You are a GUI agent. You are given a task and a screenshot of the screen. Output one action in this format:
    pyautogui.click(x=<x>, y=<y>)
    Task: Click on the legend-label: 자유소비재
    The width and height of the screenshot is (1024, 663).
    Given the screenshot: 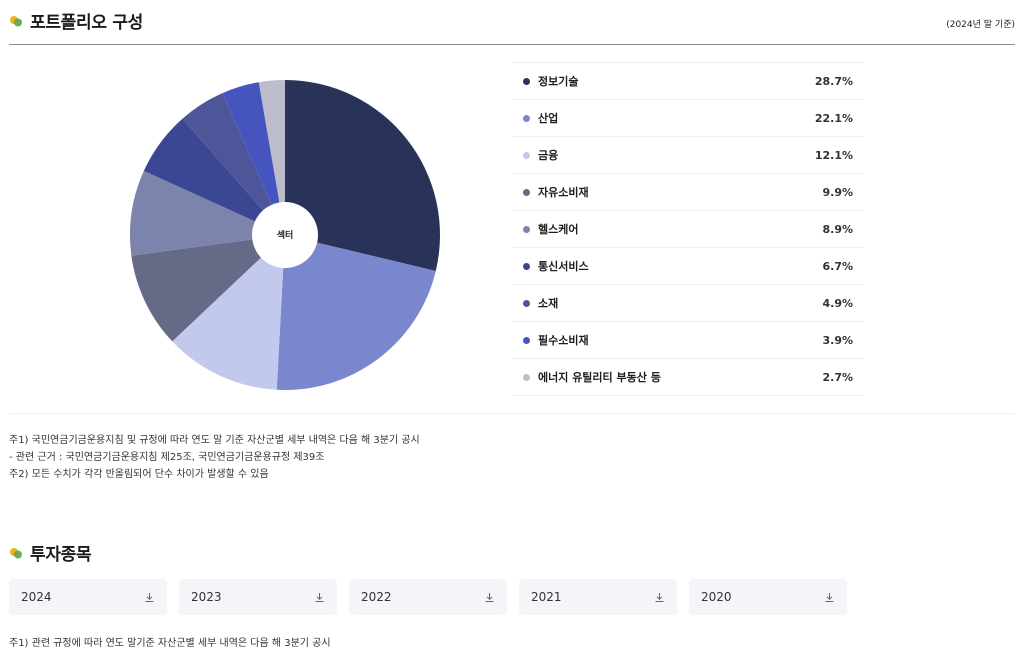 What is the action you would take?
    pyautogui.click(x=563, y=192)
    